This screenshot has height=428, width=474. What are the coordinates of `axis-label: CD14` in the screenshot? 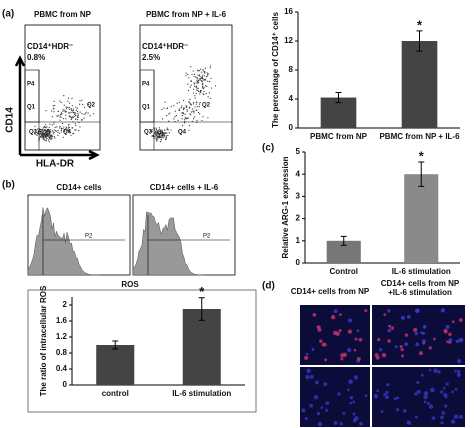 It's located at (10, 120).